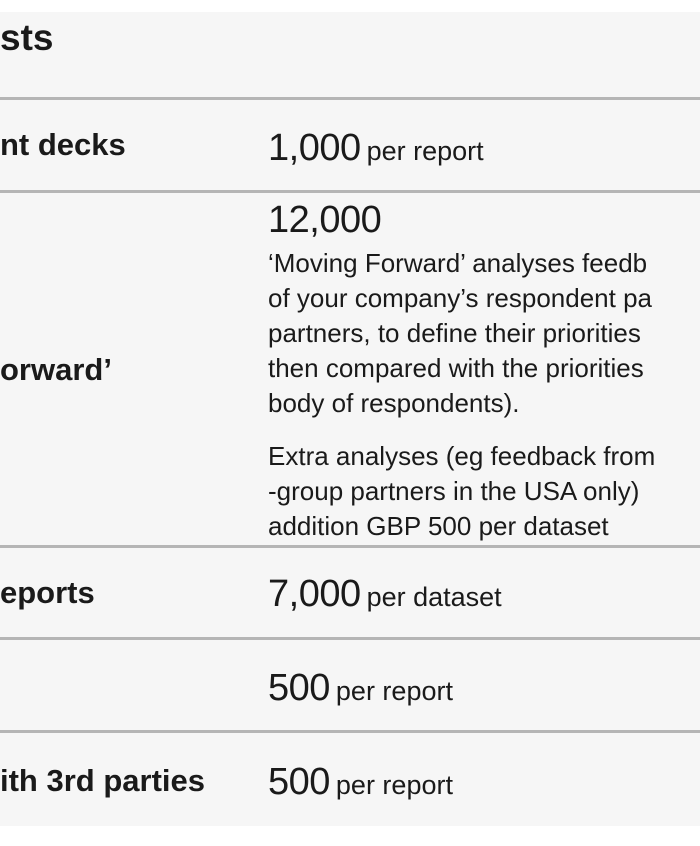 The height and width of the screenshot is (846, 700). I want to click on price-amount: 1,000, so click(314, 148).